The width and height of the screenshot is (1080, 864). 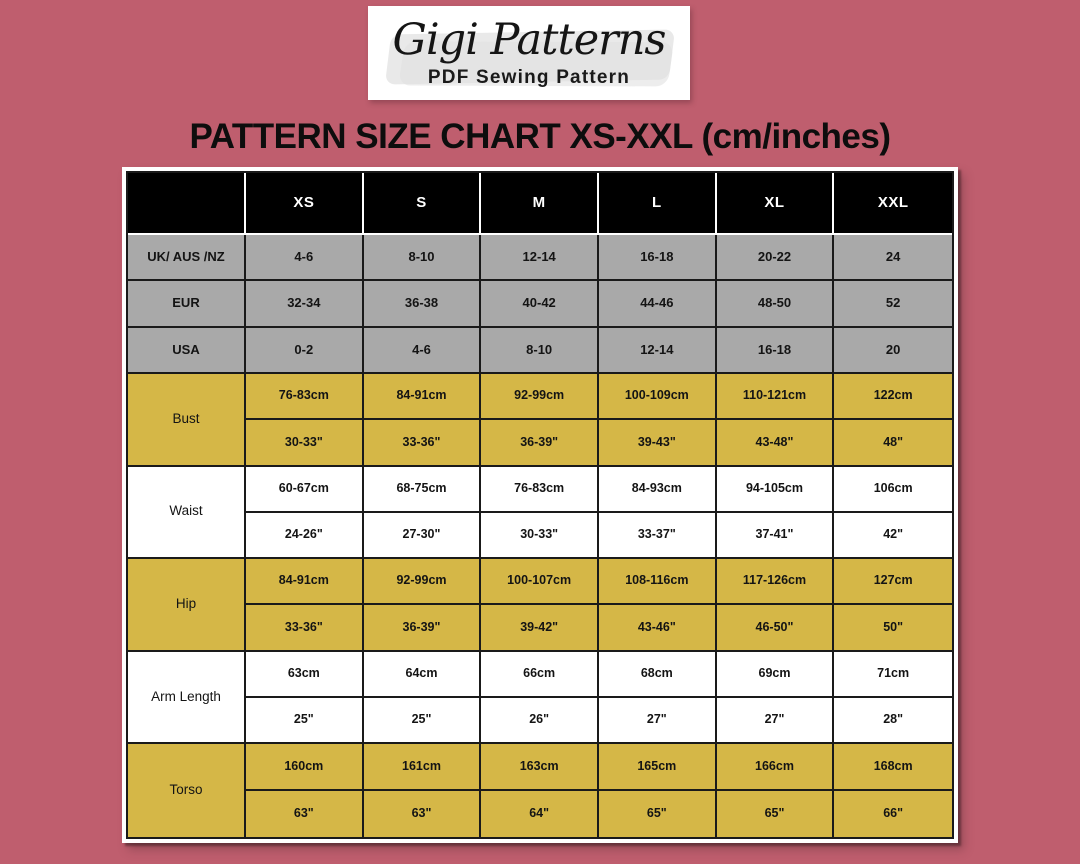 I want to click on col-header-xl: XL, so click(x=775, y=204).